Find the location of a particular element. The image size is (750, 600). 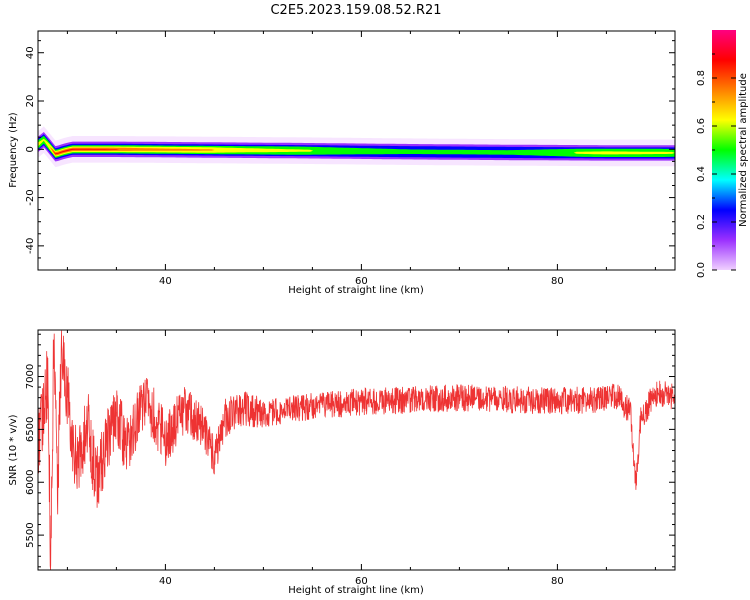

spectrogram-xtick-label: 60 is located at coordinates (361, 281).